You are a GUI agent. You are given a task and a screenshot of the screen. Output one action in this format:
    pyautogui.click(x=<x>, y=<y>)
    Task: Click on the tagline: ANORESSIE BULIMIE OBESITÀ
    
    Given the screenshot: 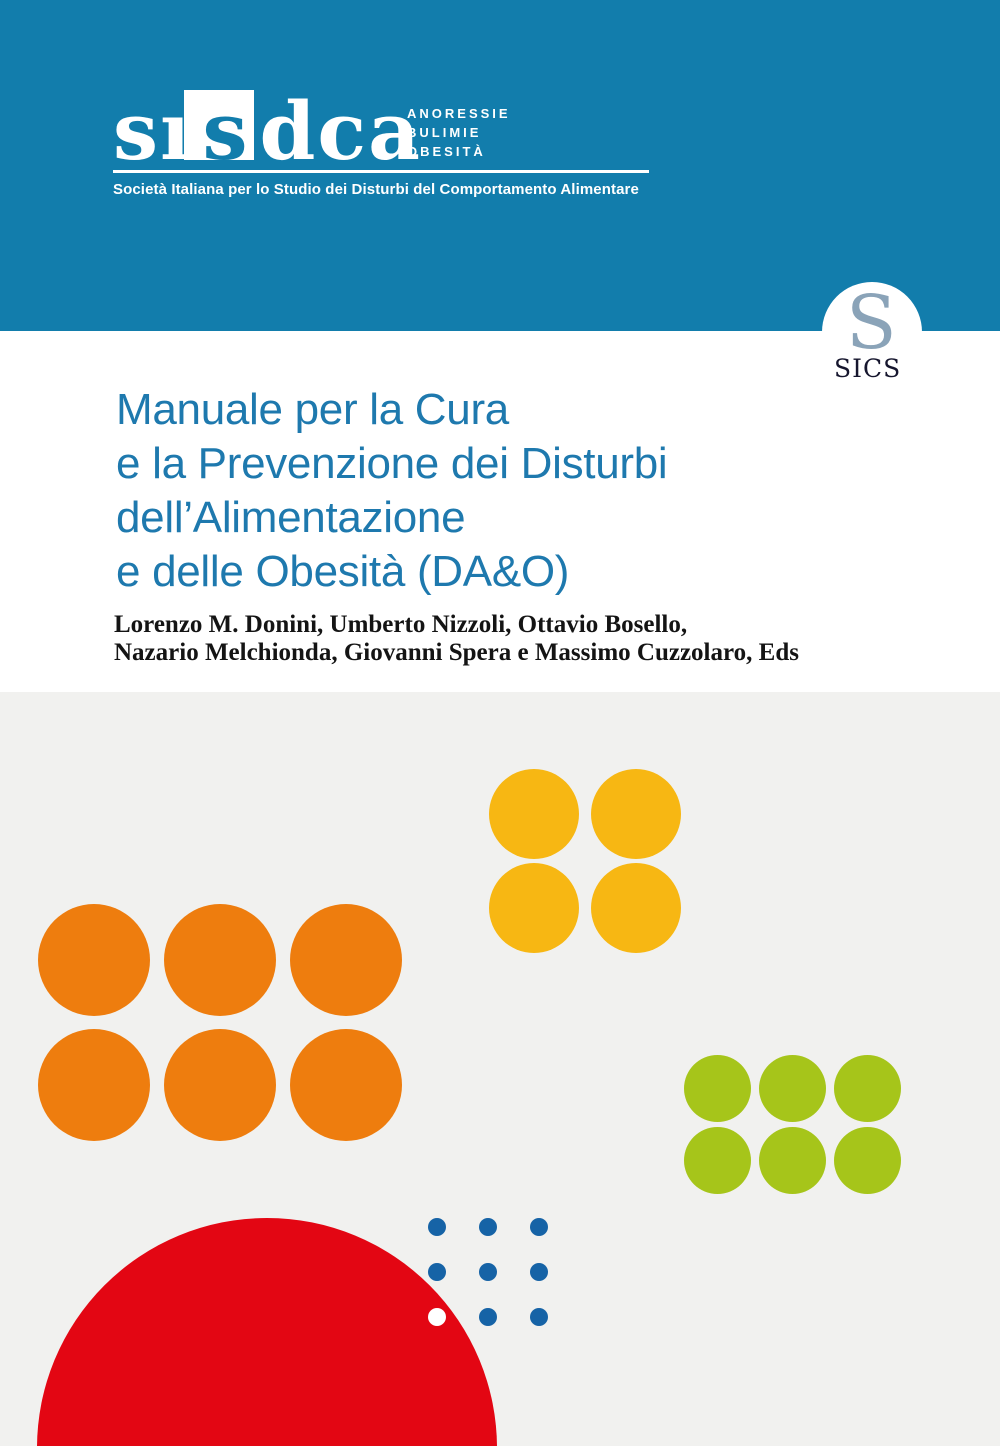 What is the action you would take?
    pyautogui.click(x=459, y=132)
    